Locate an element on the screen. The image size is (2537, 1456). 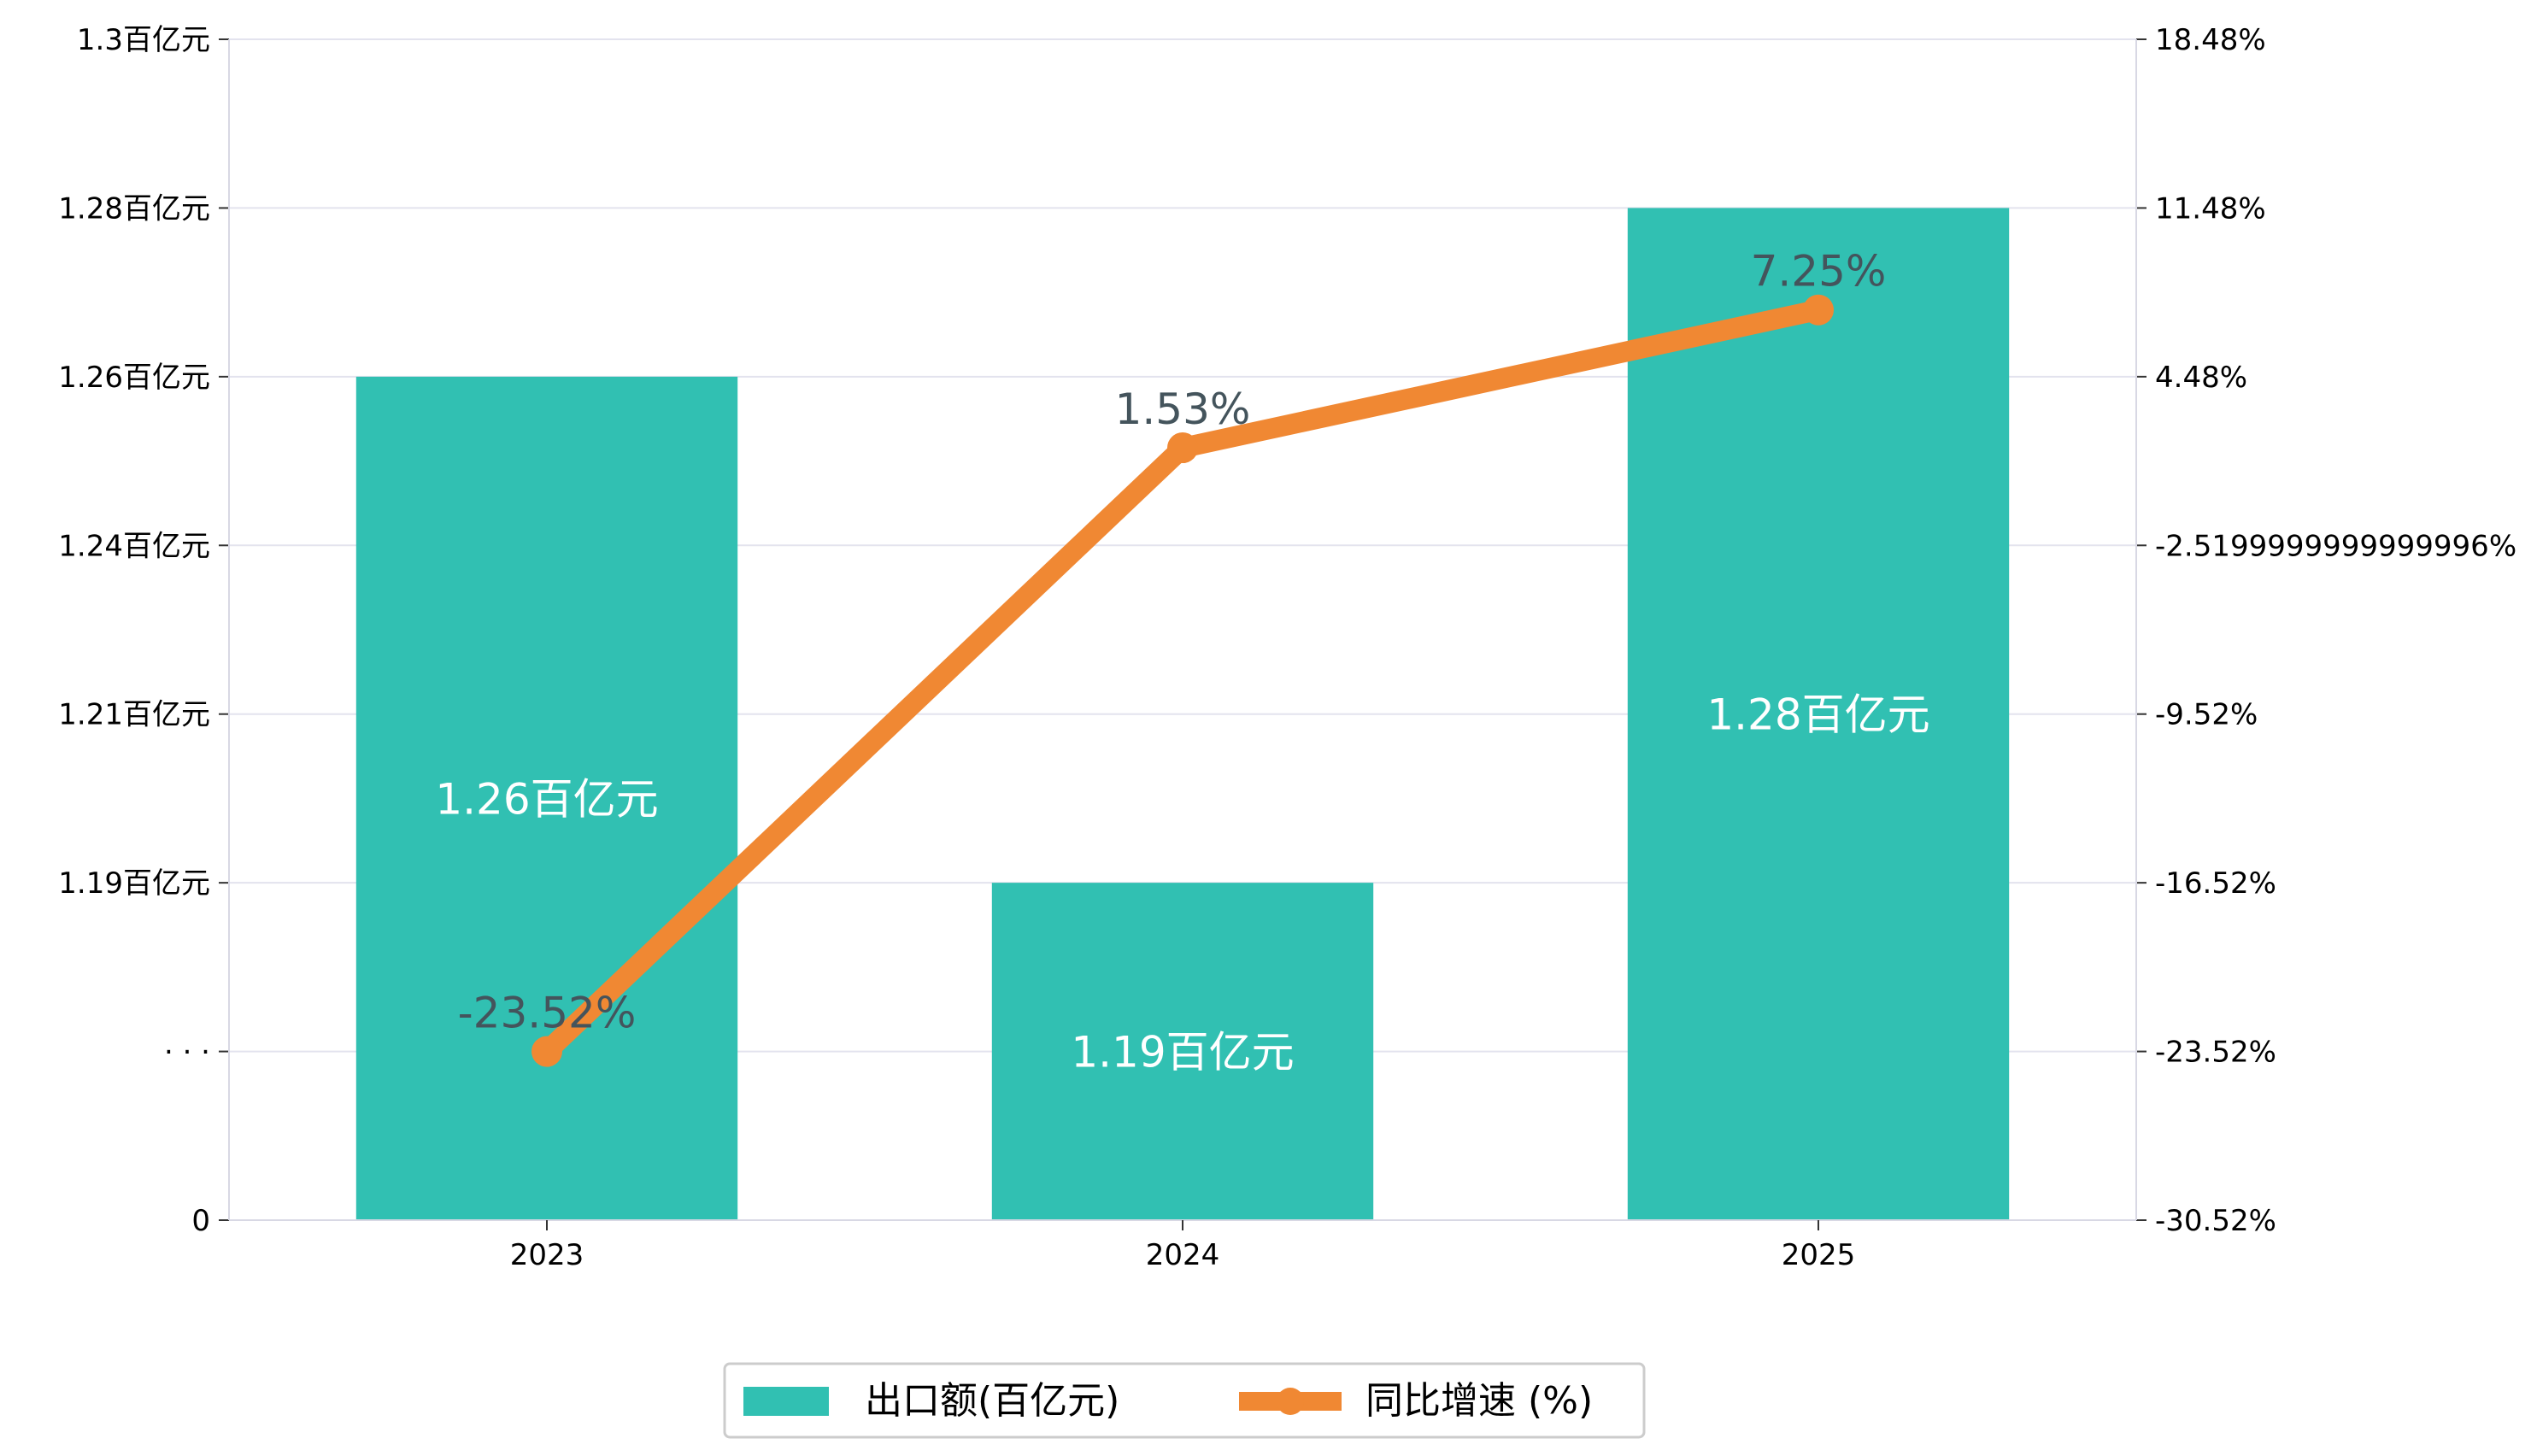
left-tick-label: 1.24百亿元 is located at coordinates (134, 546).